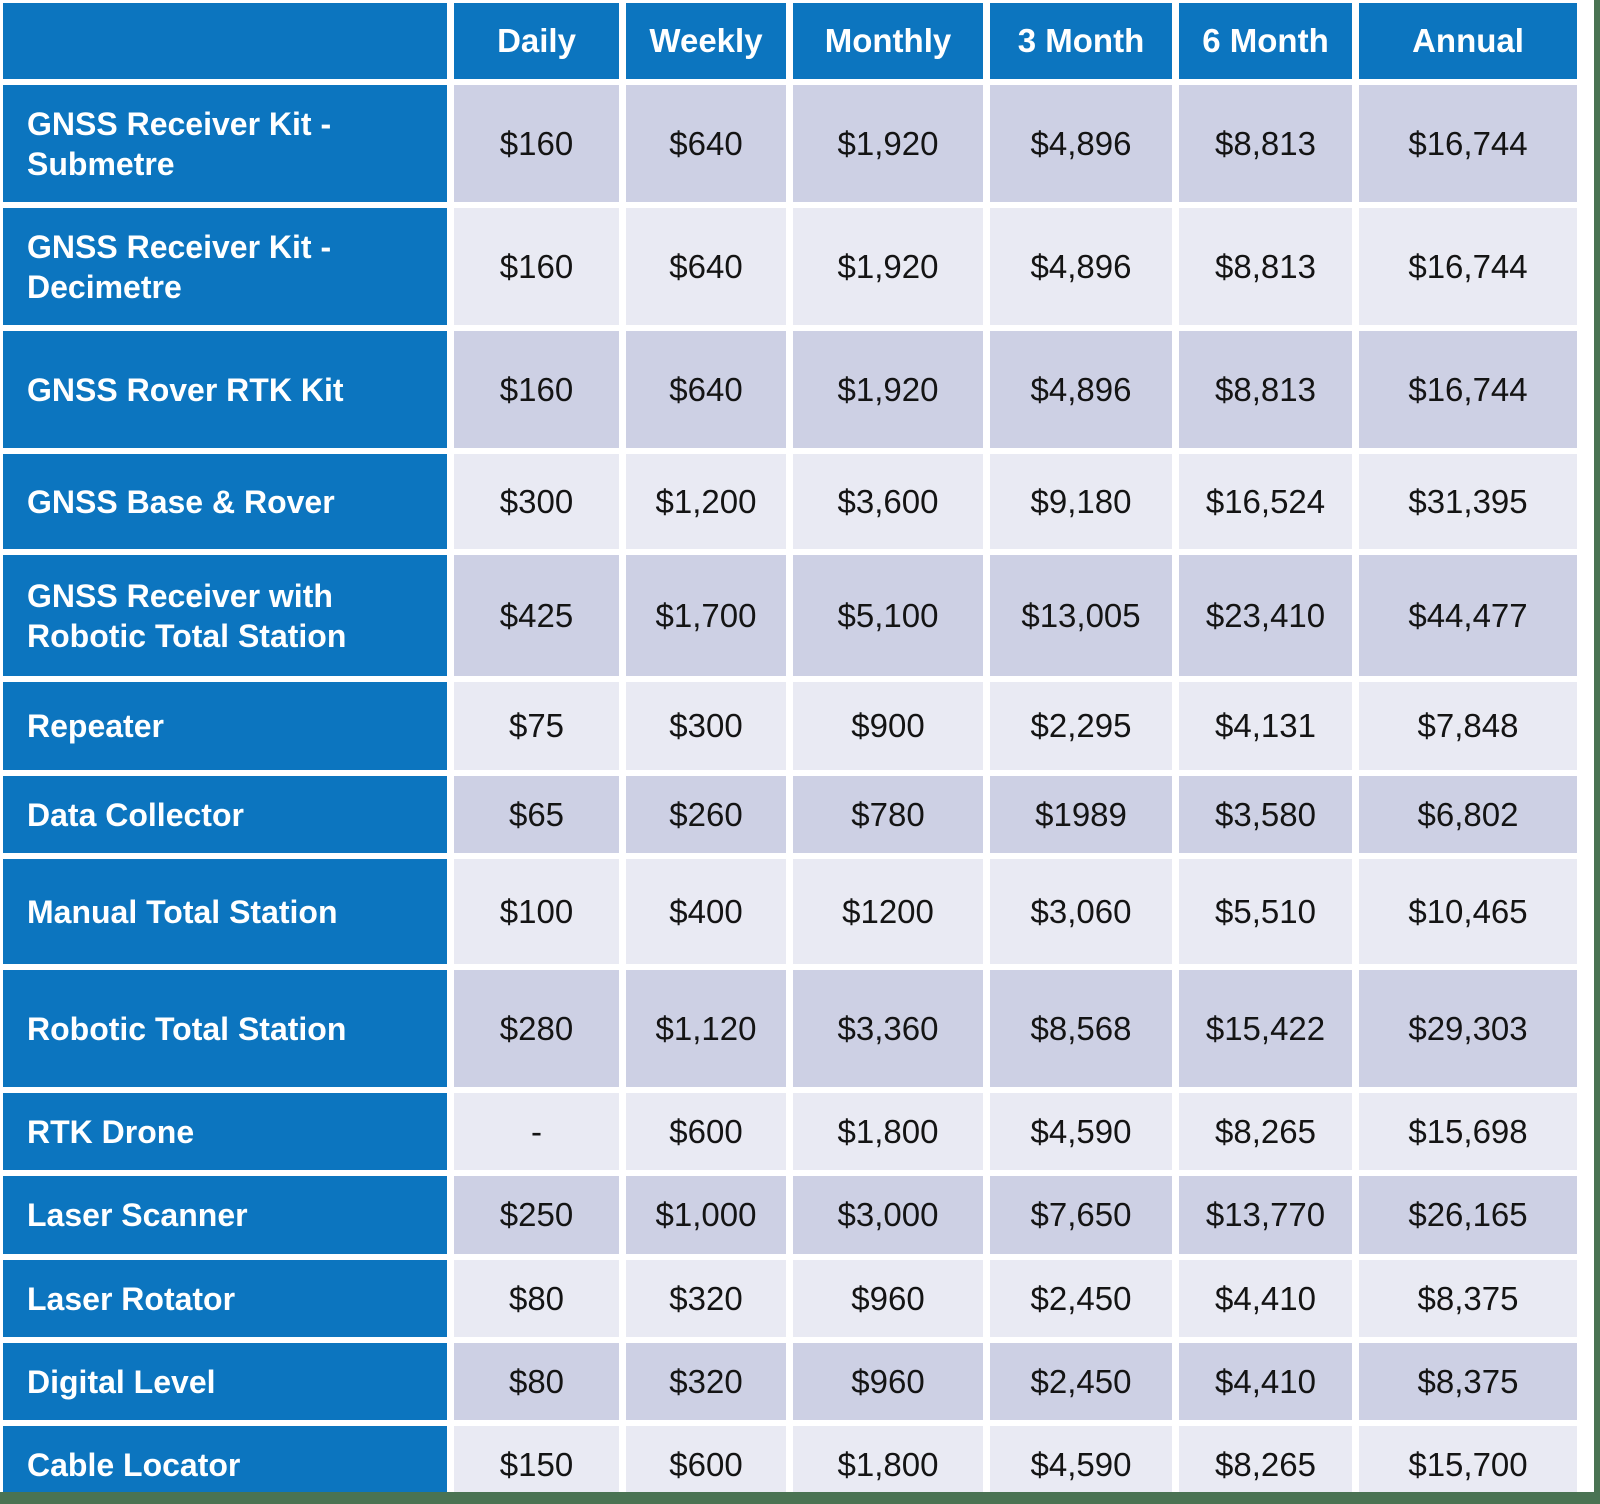  What do you see at coordinates (225, 1028) in the screenshot?
I see `row-label: Robotic Total Station` at bounding box center [225, 1028].